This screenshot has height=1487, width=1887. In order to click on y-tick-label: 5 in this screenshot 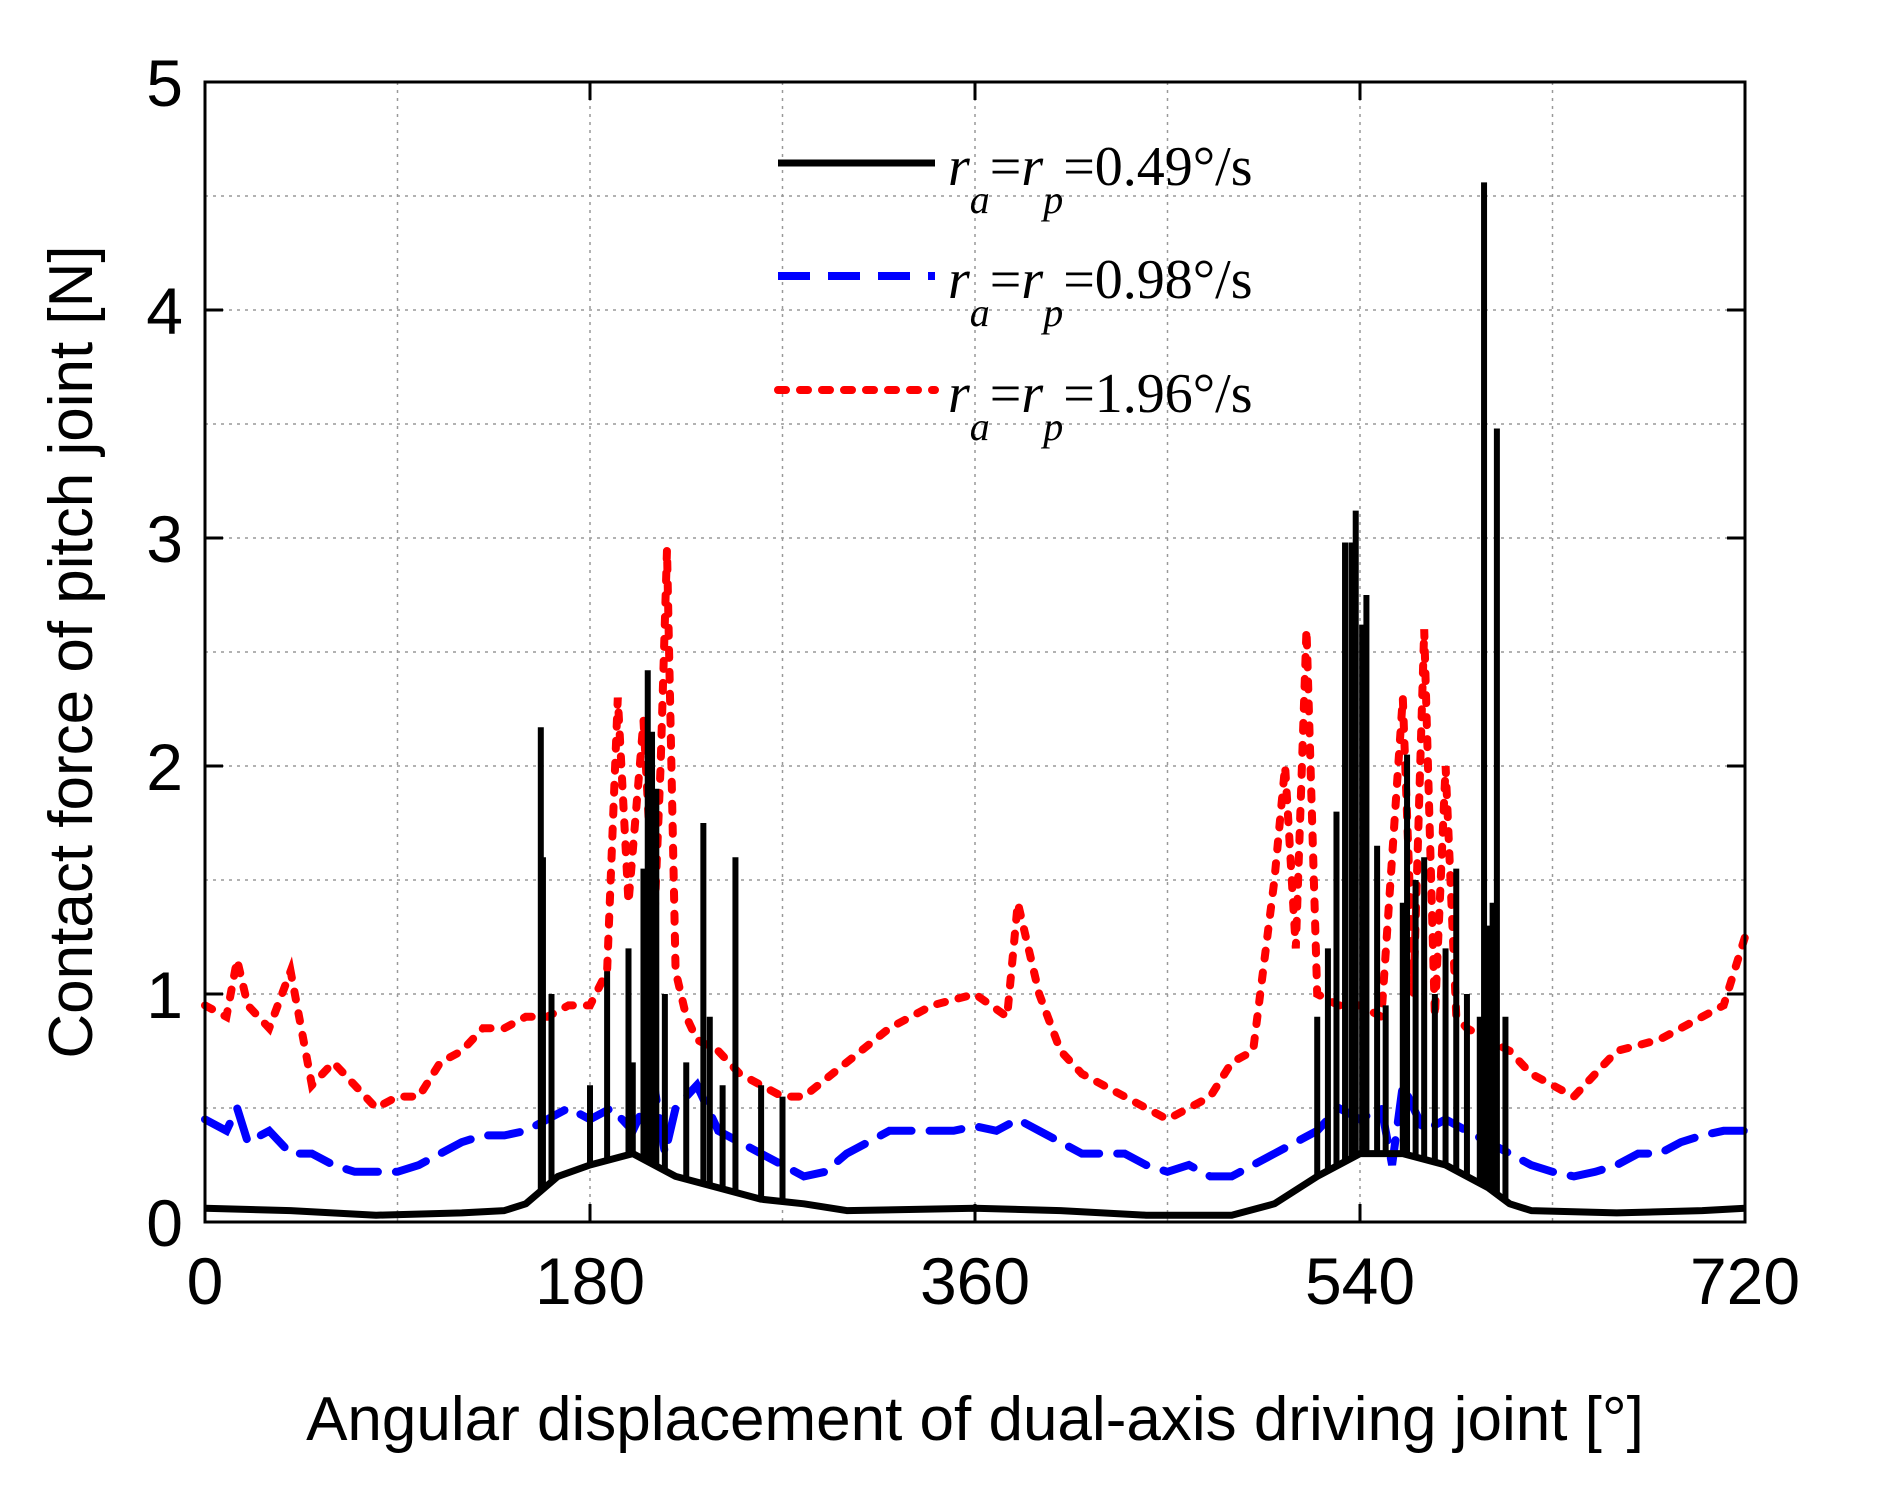, I will do `click(164, 83)`.